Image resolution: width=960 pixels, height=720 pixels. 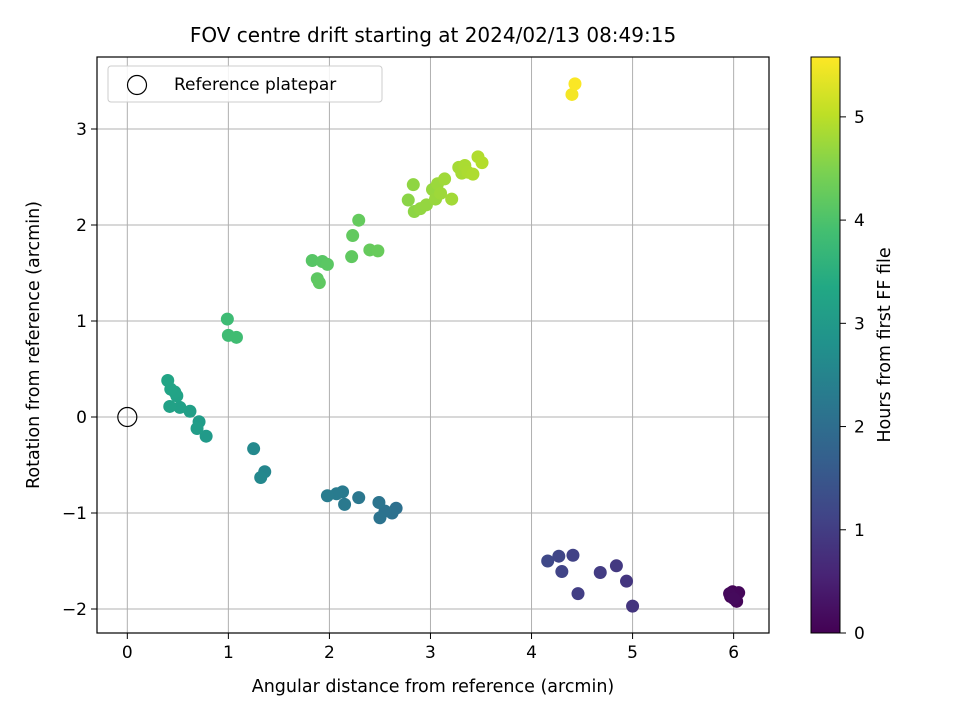 I want to click on colorbar-tick-label: 0, so click(x=859, y=634).